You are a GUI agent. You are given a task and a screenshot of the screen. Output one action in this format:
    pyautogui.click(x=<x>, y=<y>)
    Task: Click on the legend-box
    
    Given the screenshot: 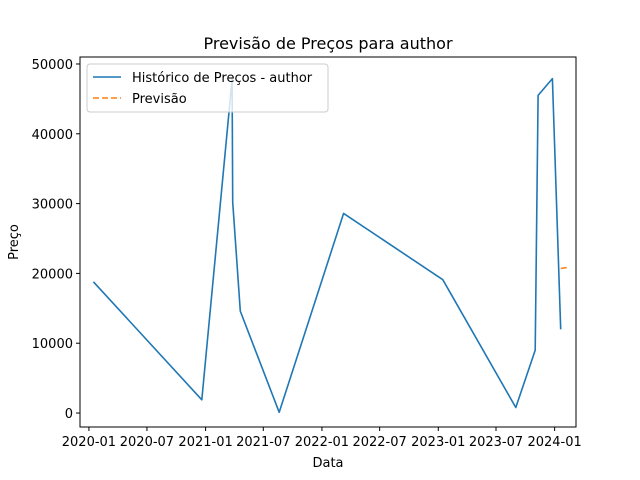 What is the action you would take?
    pyautogui.click(x=207, y=88)
    